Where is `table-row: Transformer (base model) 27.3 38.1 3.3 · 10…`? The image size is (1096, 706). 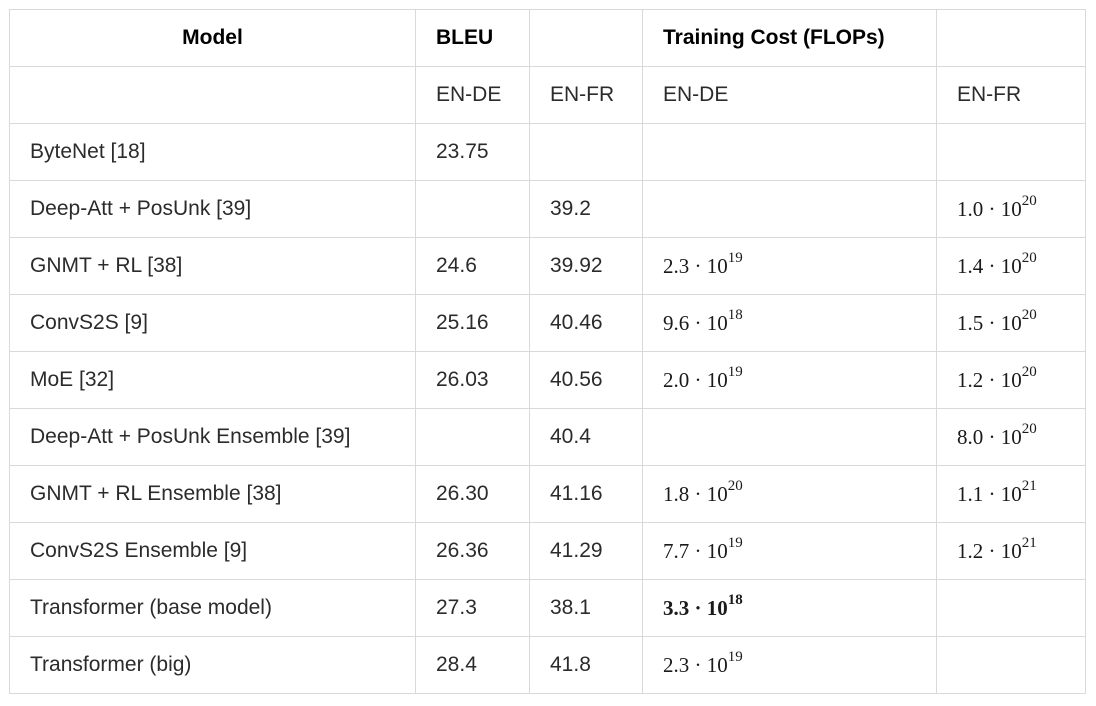 table-row: Transformer (base model) 27.3 38.1 3.3 · 10… is located at coordinates (547, 608).